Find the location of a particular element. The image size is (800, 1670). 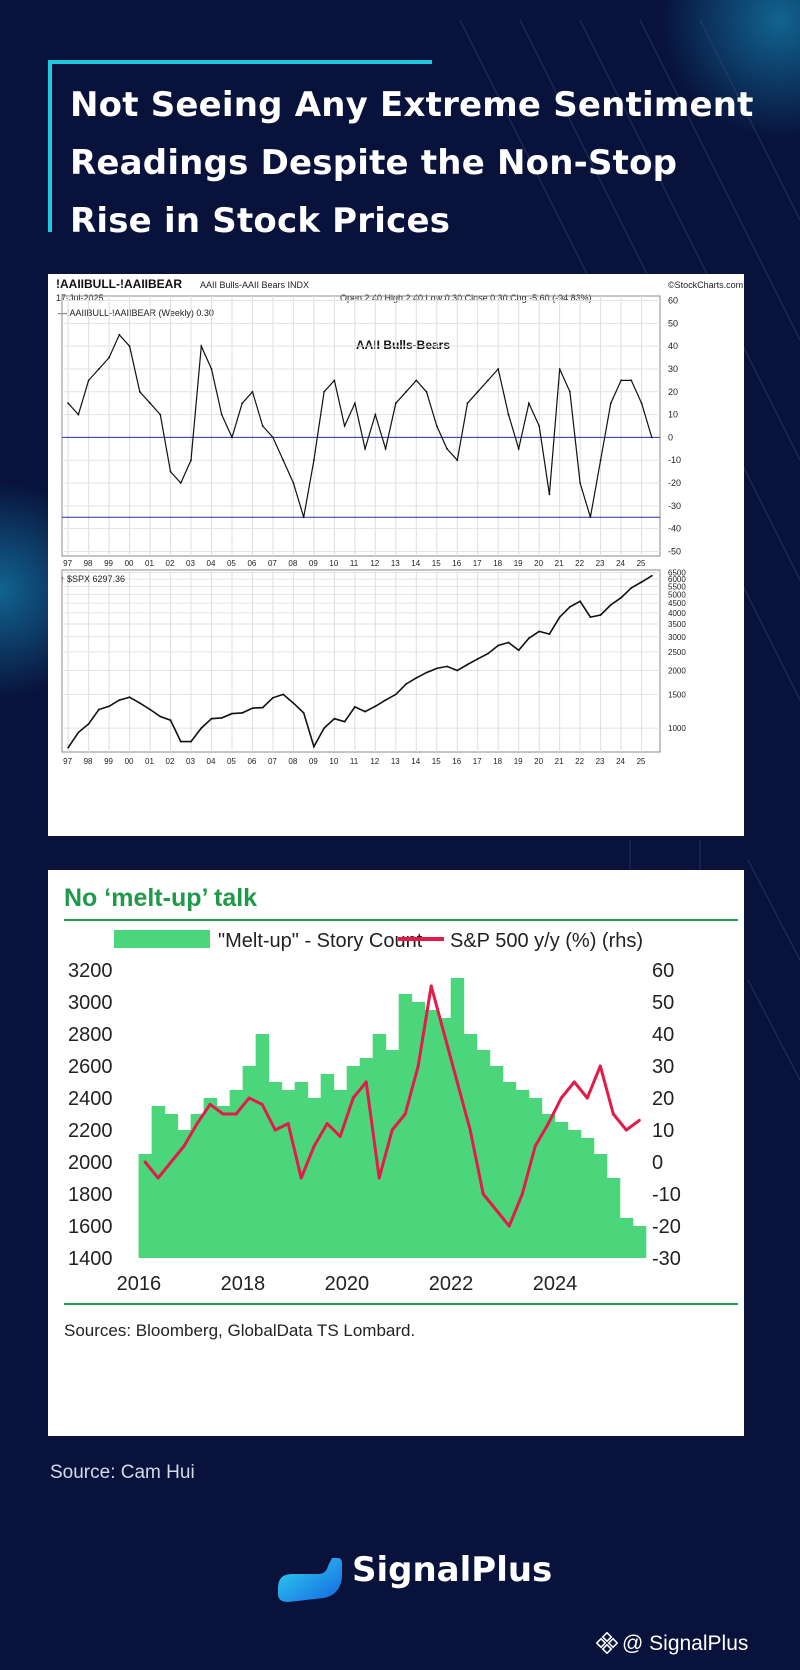

chart1-top-x-tick: 12 is located at coordinates (374, 563).